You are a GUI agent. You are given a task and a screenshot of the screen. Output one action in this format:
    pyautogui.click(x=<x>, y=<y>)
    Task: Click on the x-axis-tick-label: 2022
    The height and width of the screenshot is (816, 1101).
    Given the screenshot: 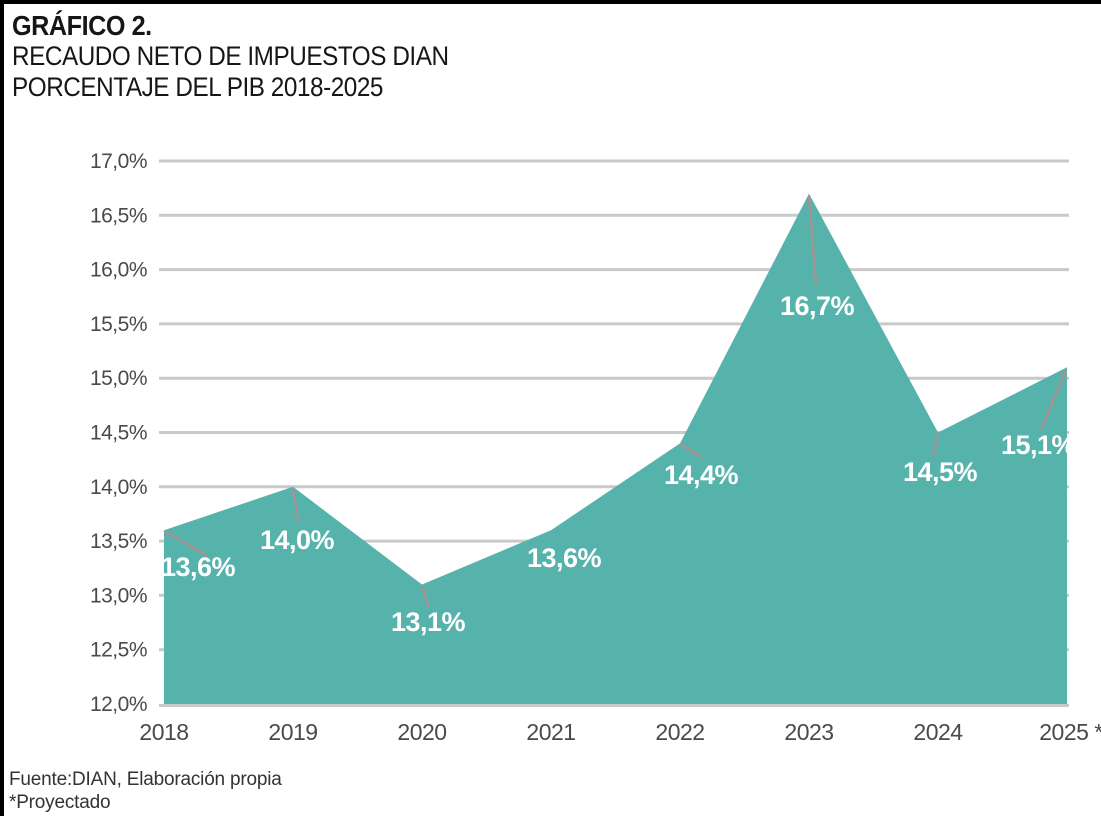 What is the action you would take?
    pyautogui.click(x=679, y=732)
    